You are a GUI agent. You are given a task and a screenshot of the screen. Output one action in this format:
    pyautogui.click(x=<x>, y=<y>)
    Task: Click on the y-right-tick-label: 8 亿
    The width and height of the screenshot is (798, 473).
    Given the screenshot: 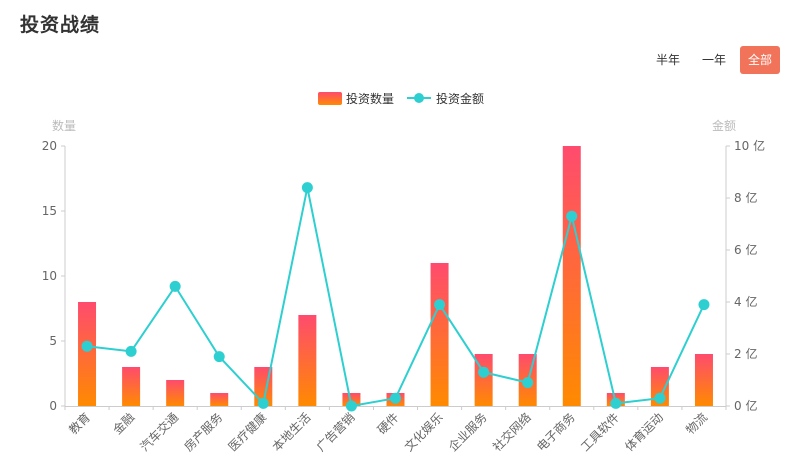 What is the action you would take?
    pyautogui.click(x=745, y=197)
    